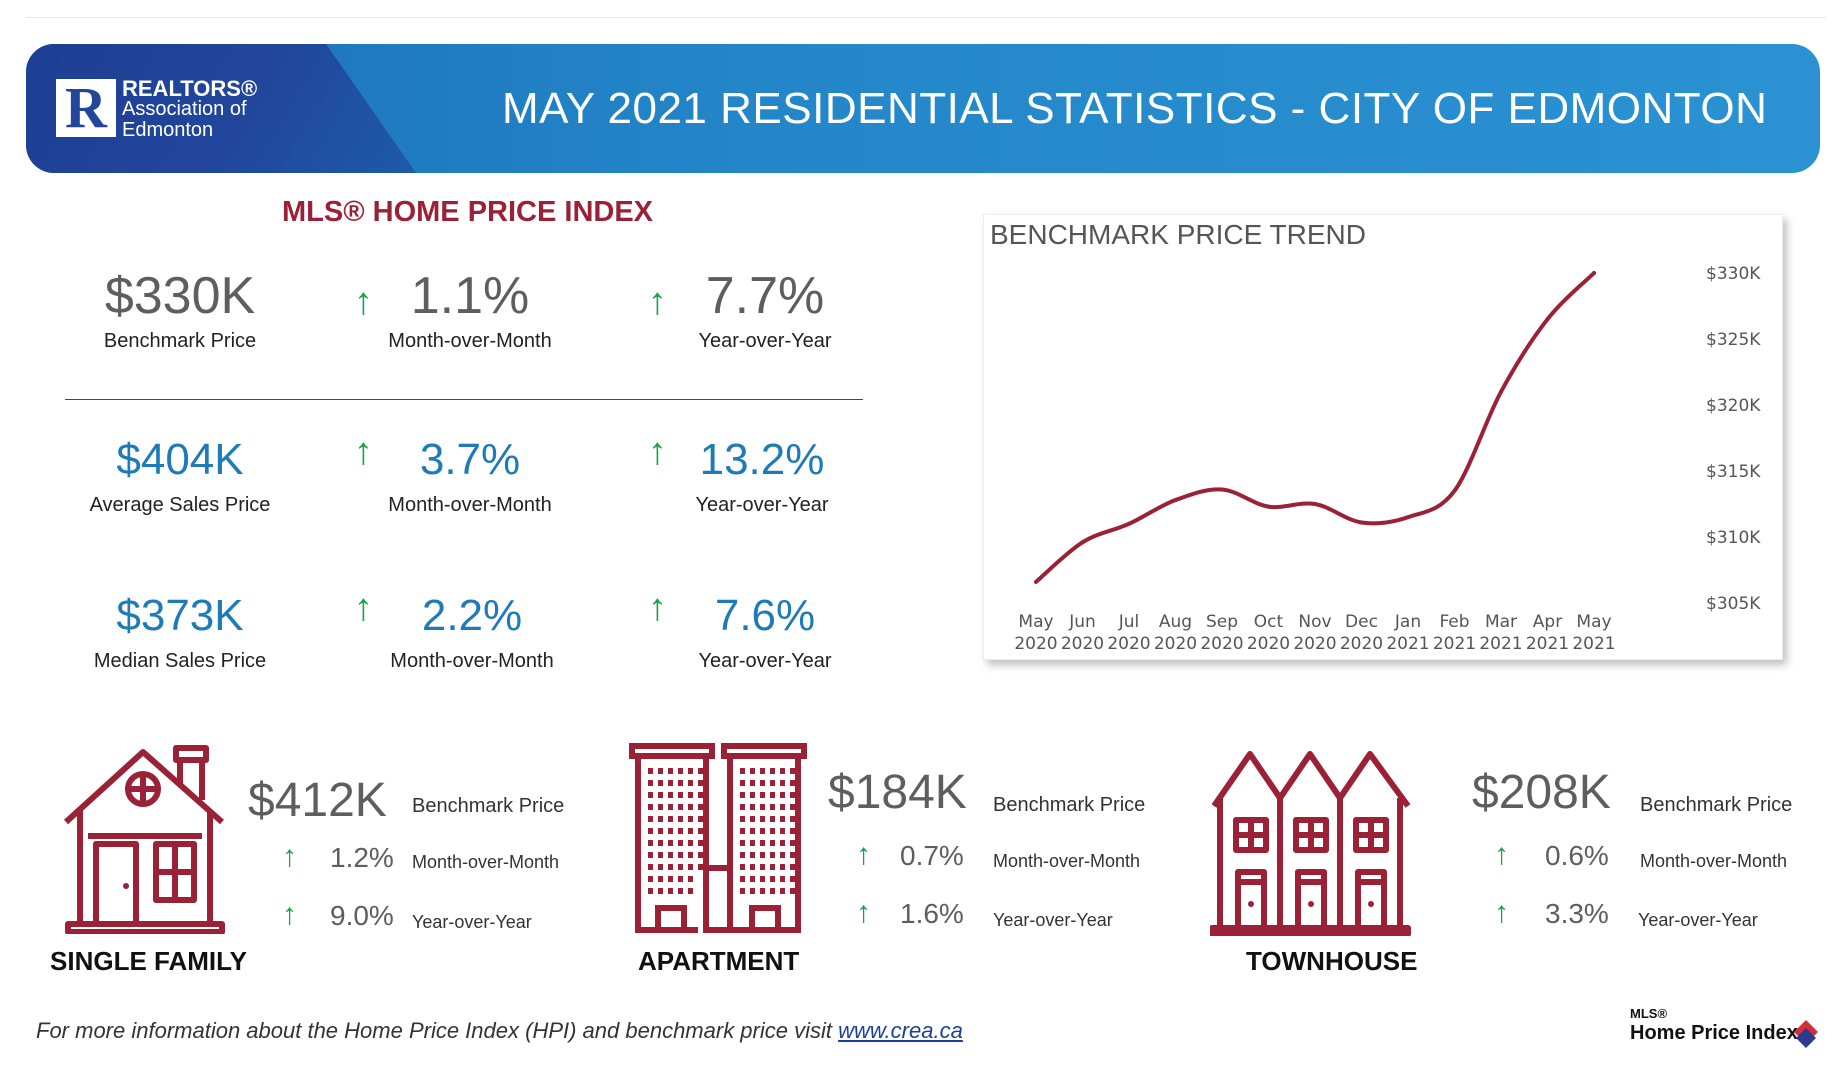 The width and height of the screenshot is (1846, 1082). What do you see at coordinates (1269, 622) in the screenshot?
I see `x-tick-label: Oct` at bounding box center [1269, 622].